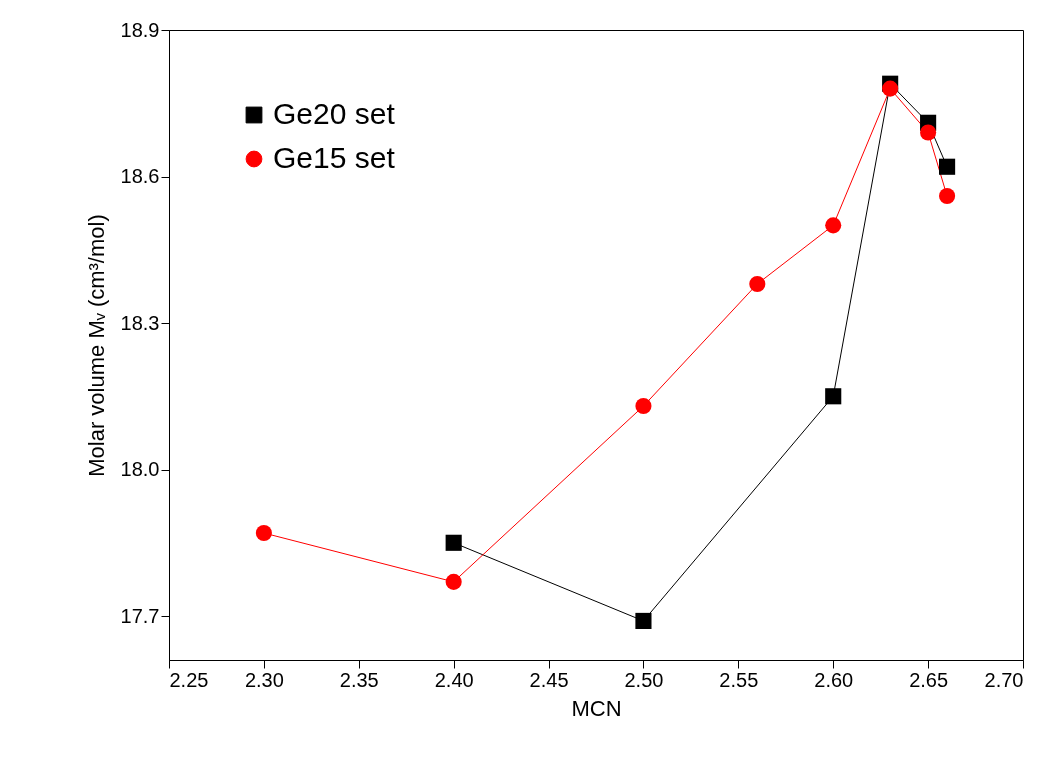 Image resolution: width=1060 pixels, height=763 pixels. Describe the element at coordinates (596, 708) in the screenshot. I see `x-axis-title: MCN` at that location.